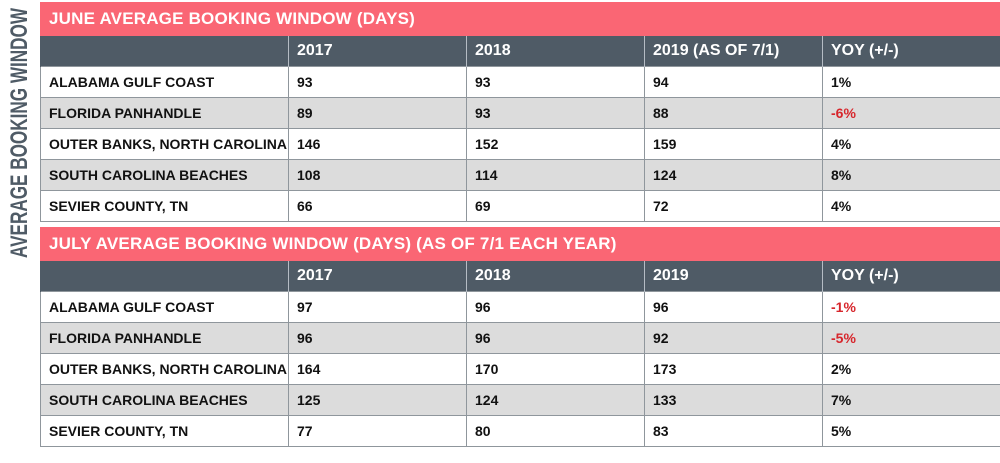  Describe the element at coordinates (733, 206) in the screenshot. I see `value-cell: 72` at that location.